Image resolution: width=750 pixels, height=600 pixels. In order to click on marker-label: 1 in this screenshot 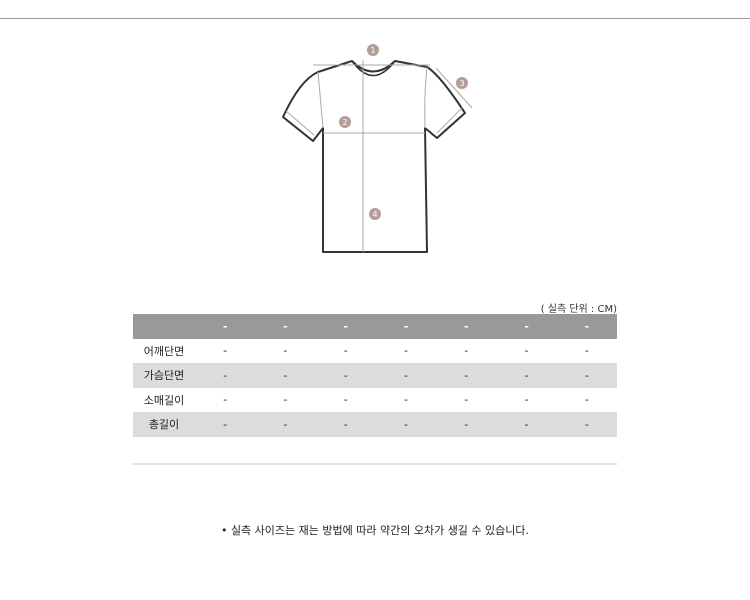, I will do `click(372, 50)`.